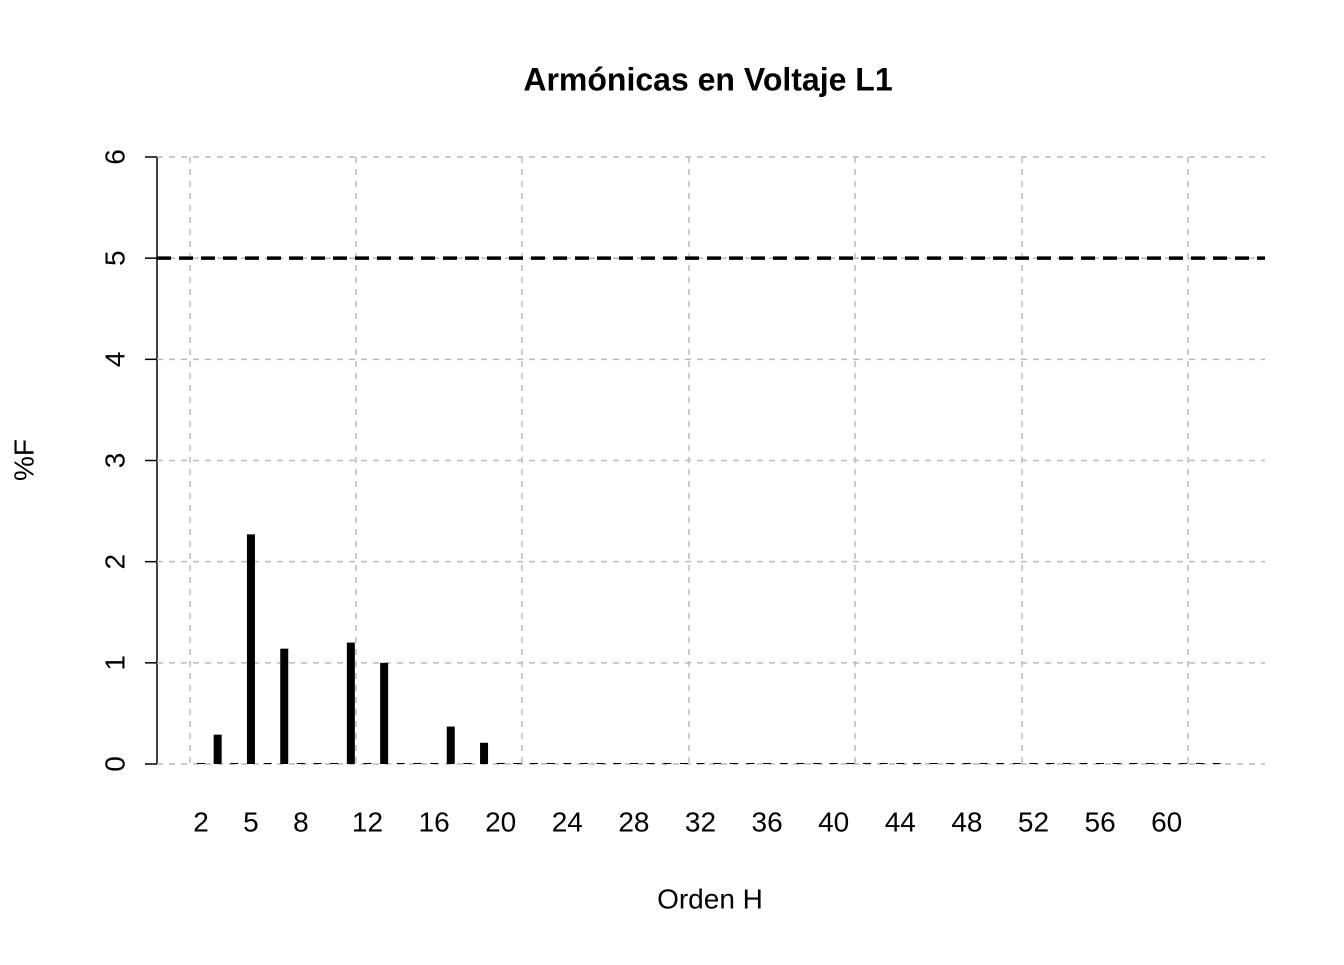 Image resolution: width=1344 pixels, height=965 pixels. What do you see at coordinates (114, 764) in the screenshot?
I see `y-tick-label: 0` at bounding box center [114, 764].